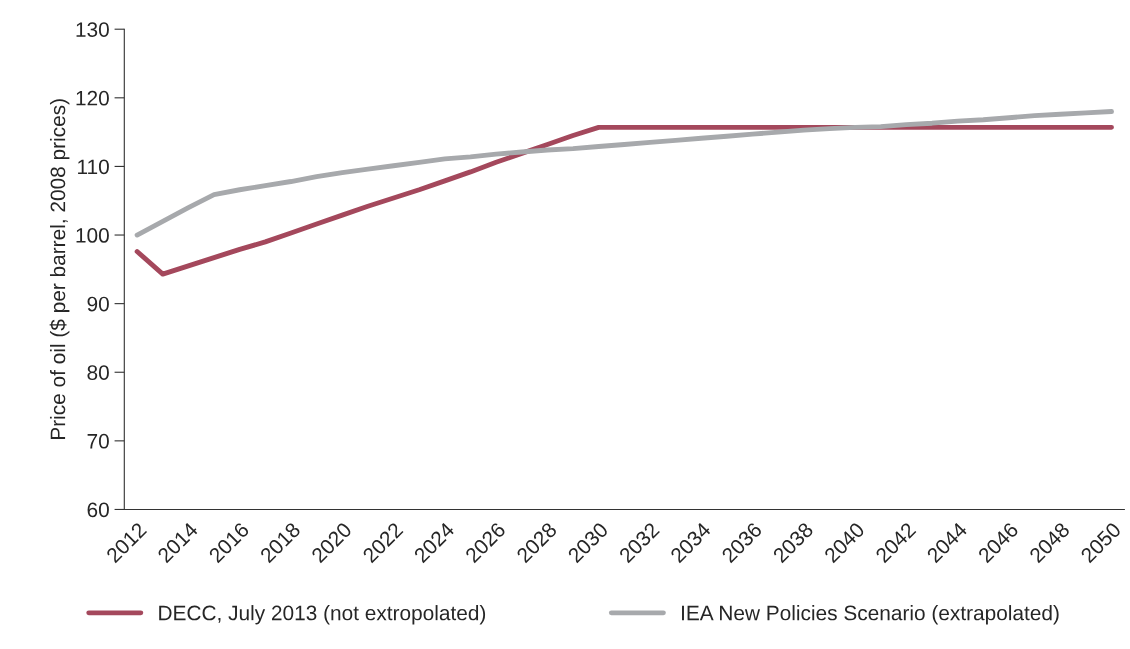  I want to click on y-tick-label: 90, so click(98, 304).